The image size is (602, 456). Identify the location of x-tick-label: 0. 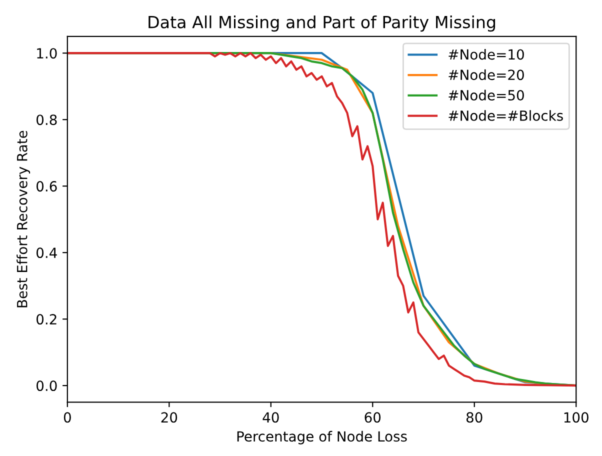
(67, 417).